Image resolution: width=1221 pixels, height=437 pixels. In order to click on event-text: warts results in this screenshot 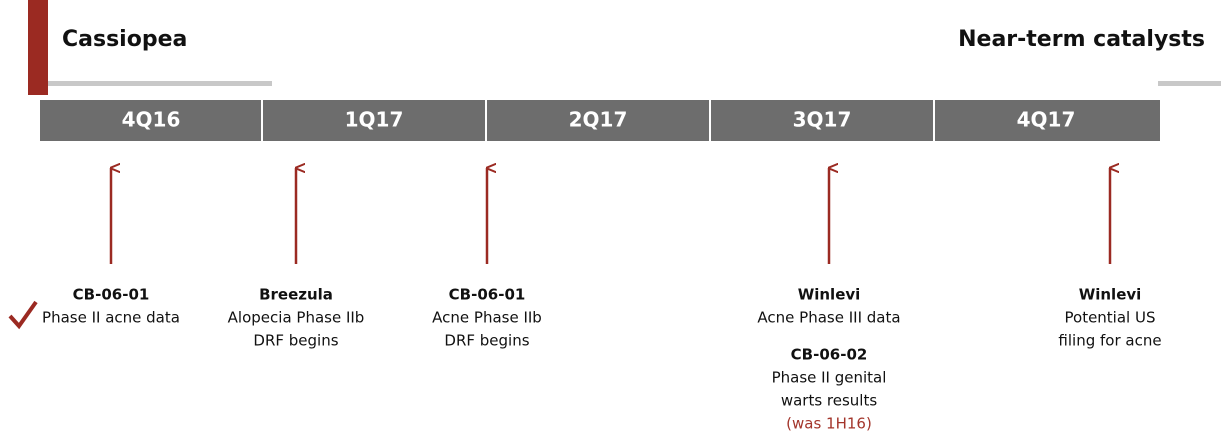, I will do `click(829, 401)`.